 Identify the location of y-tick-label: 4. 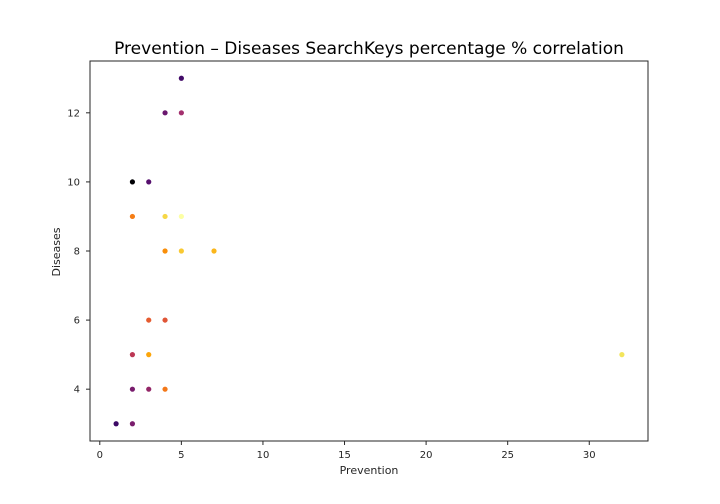
(77, 390).